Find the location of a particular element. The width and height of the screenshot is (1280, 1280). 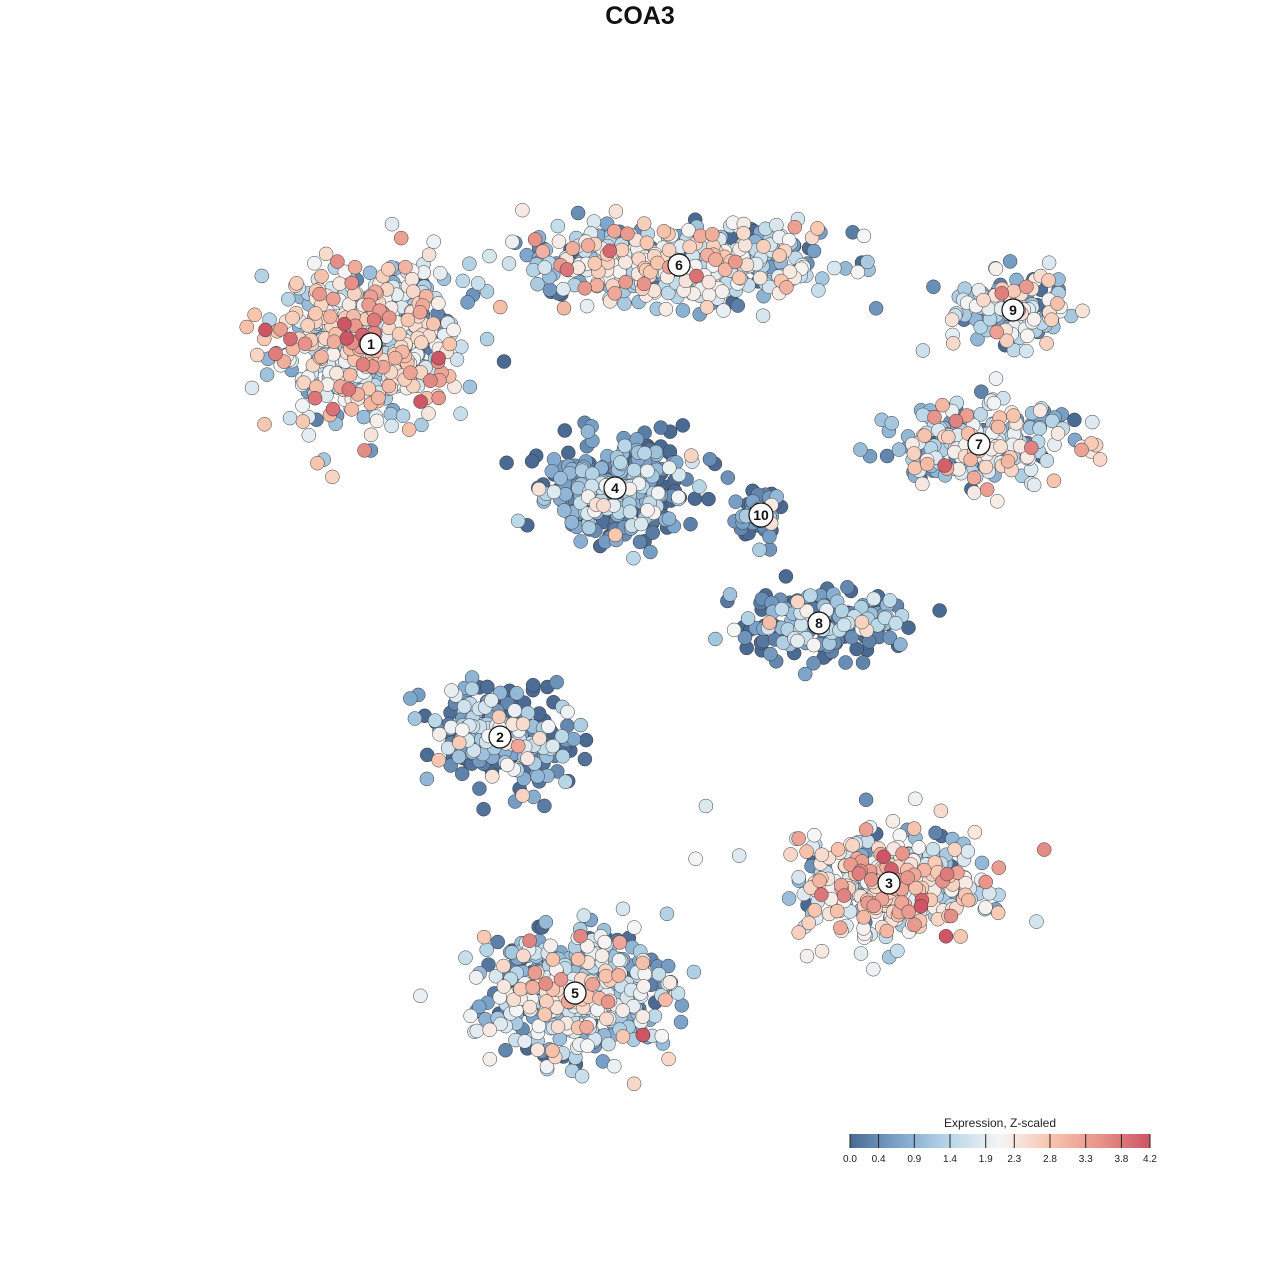

cluster-label-10: 10 is located at coordinates (761, 515).